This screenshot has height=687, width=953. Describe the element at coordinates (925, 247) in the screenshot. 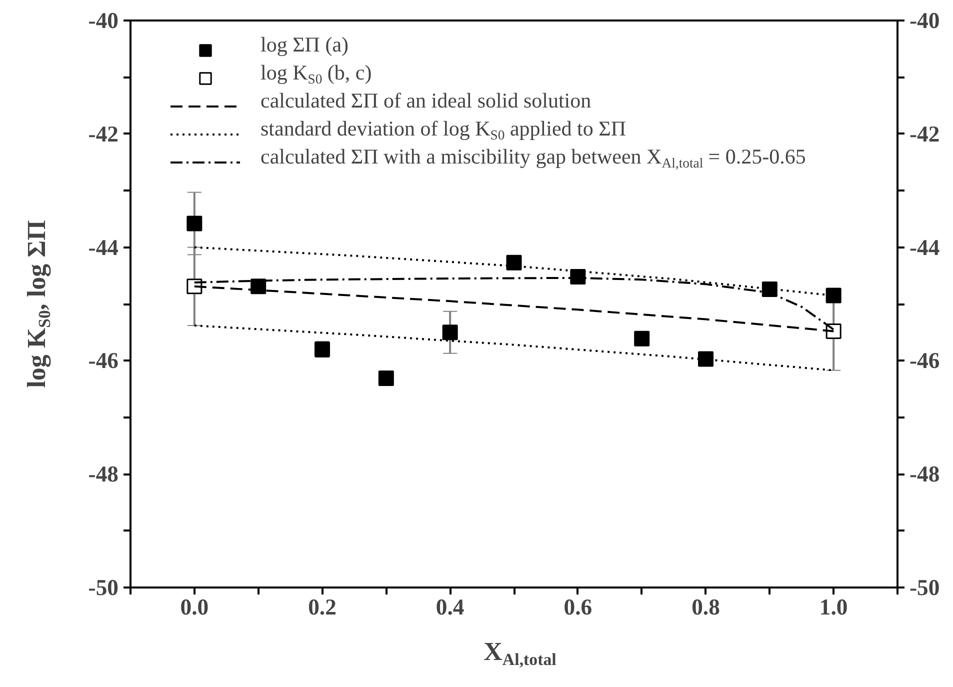

I see `y2-tick-label: -44` at that location.